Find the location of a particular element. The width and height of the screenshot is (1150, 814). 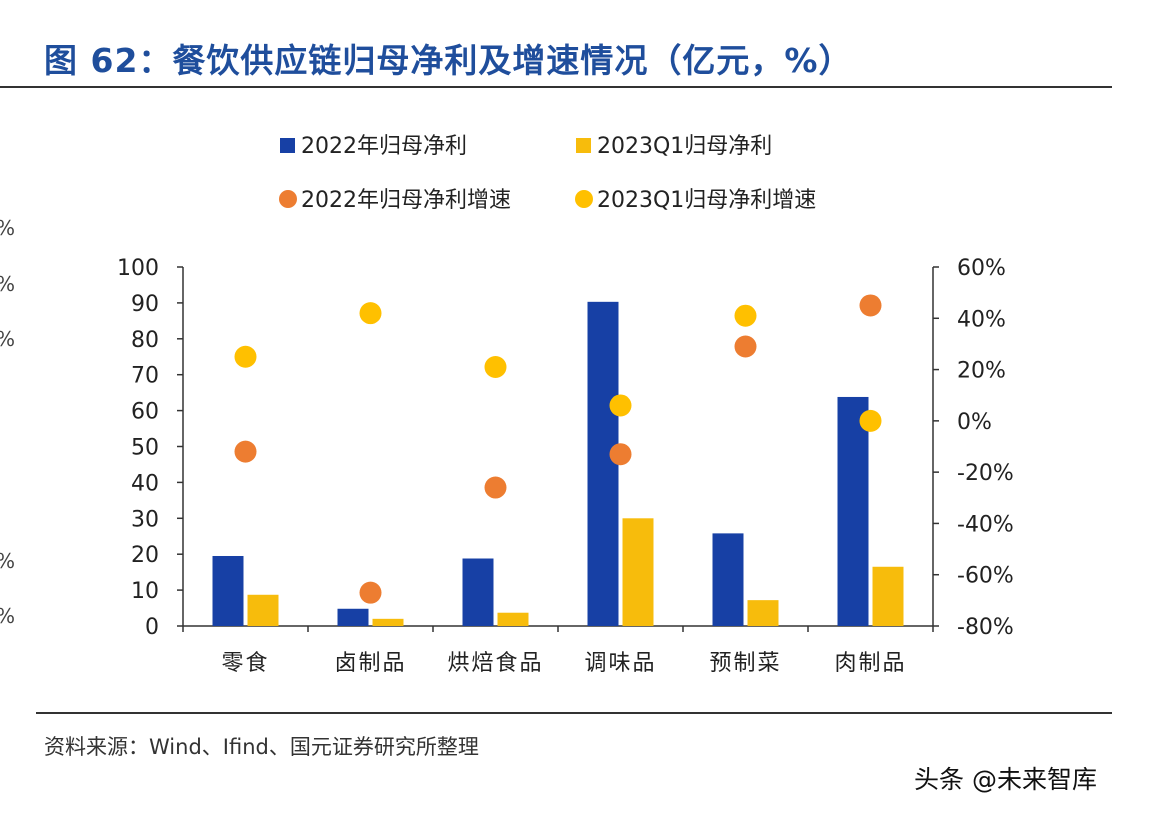

chart-title: 图 62：餐饮供应链归母净利及增速情况（亿元，%） is located at coordinates (448, 60).